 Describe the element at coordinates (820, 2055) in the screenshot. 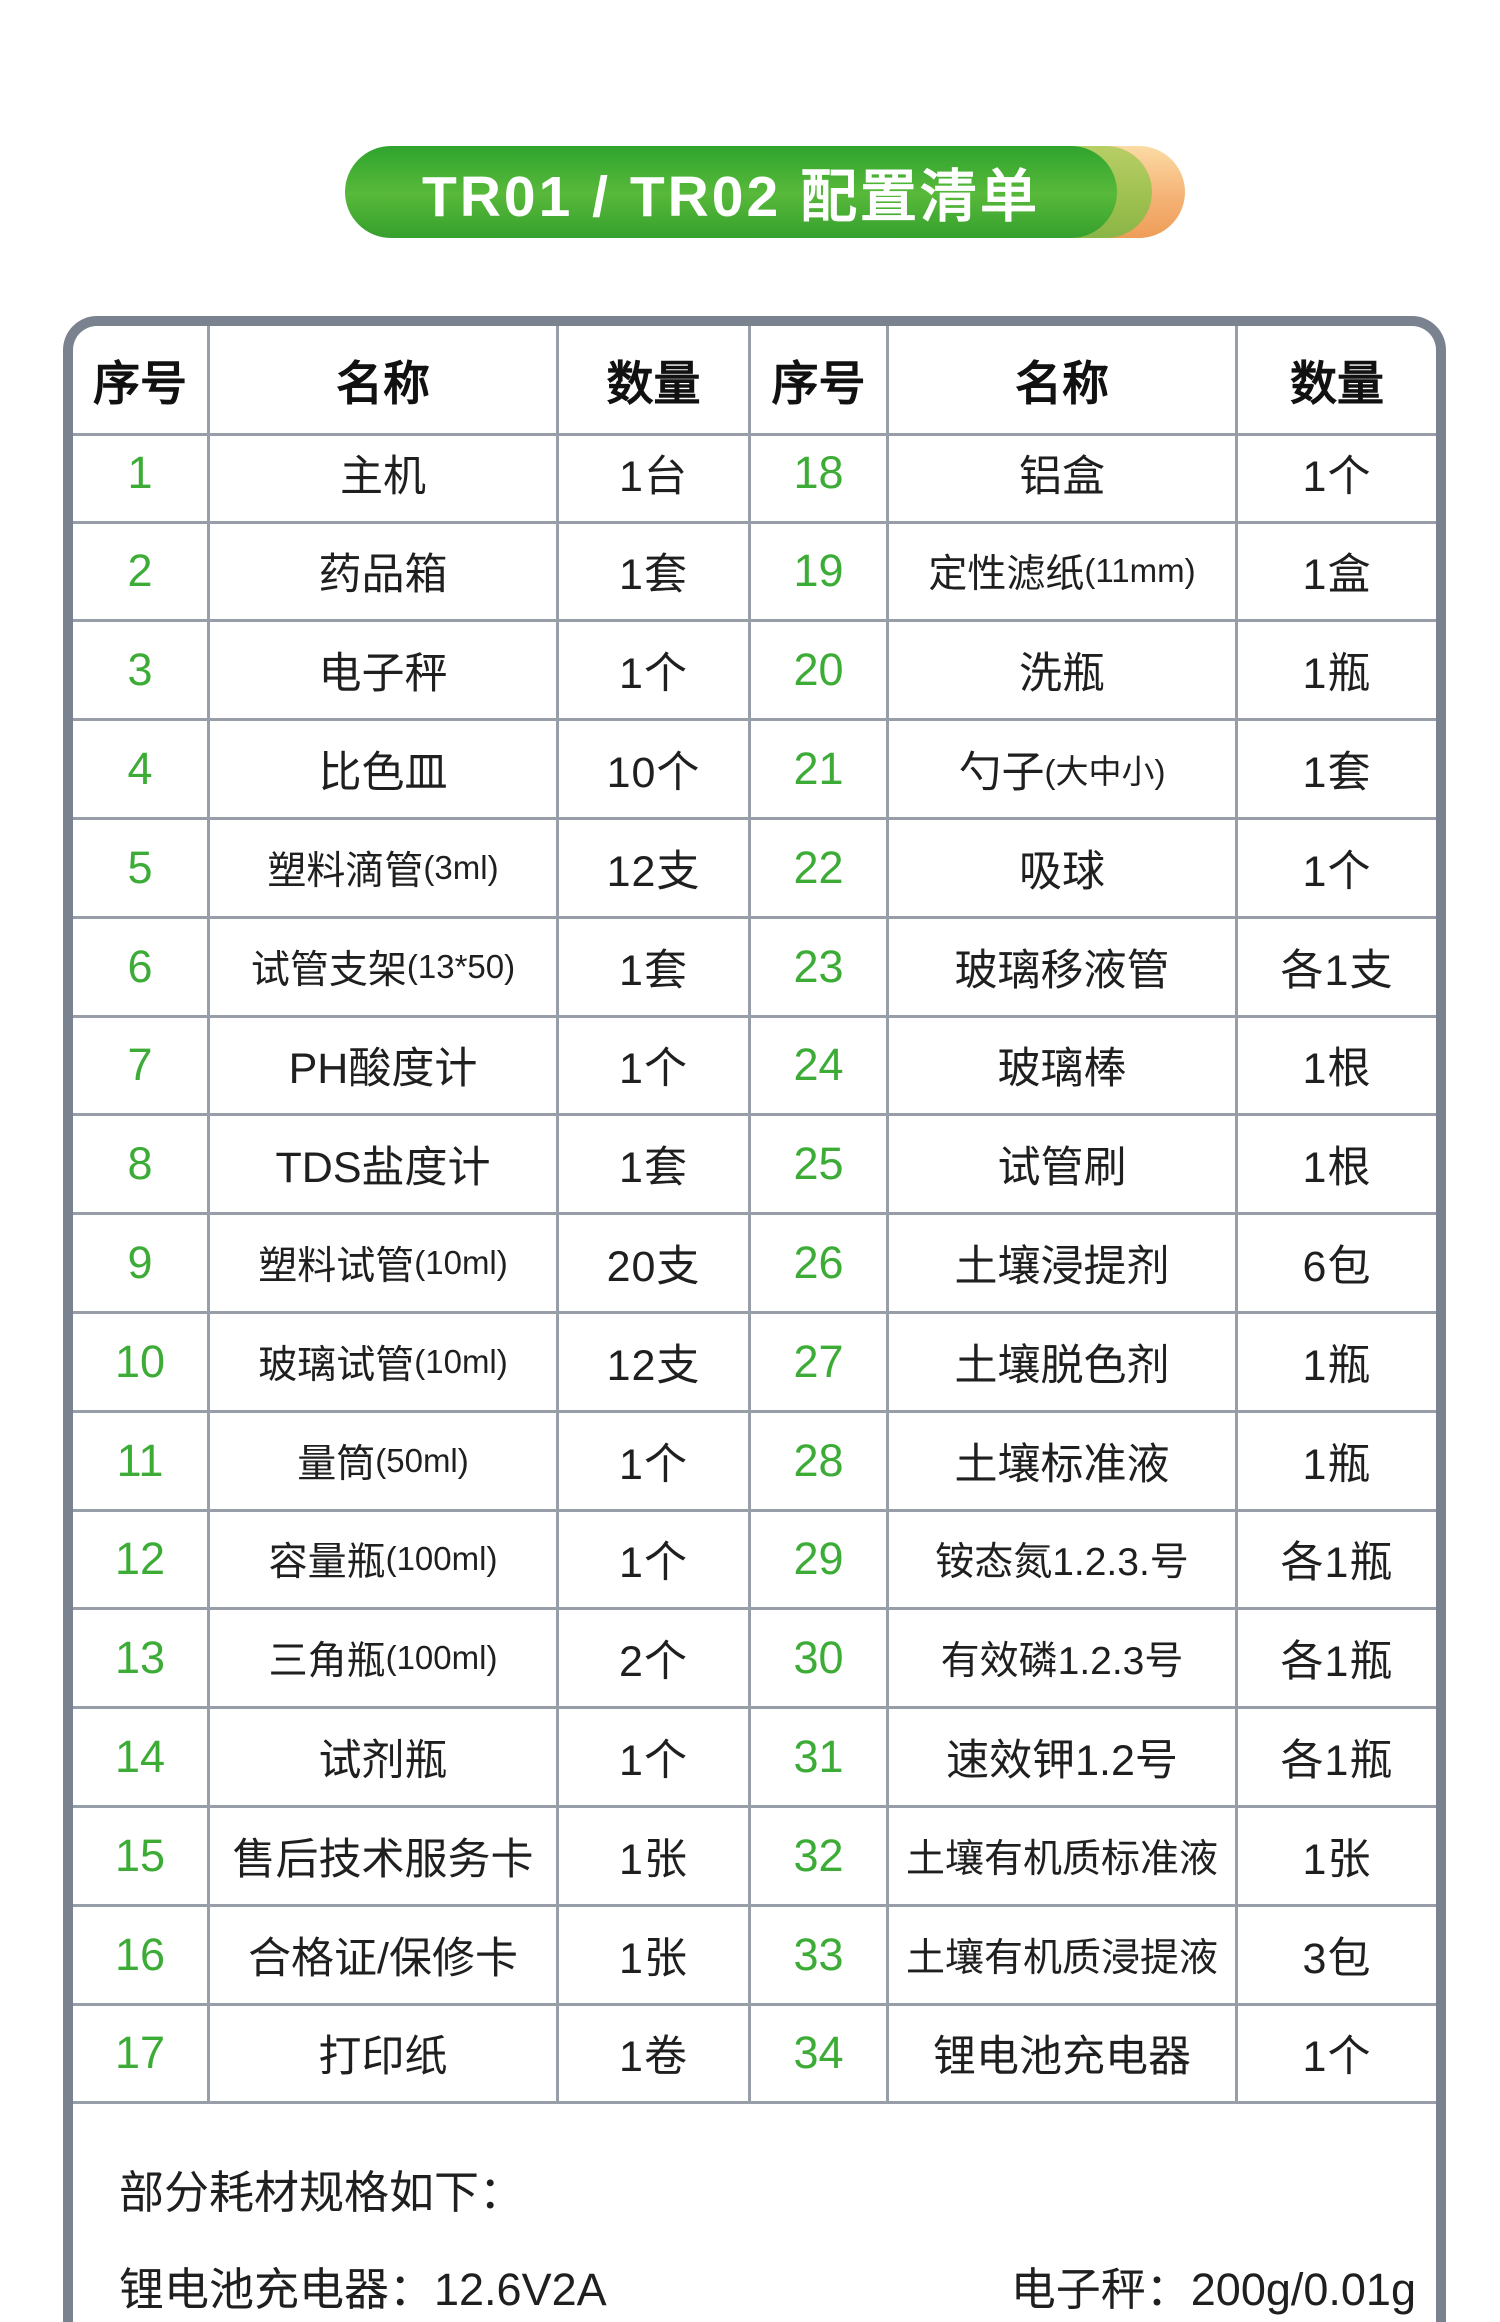

I see `item-number: 34` at that location.